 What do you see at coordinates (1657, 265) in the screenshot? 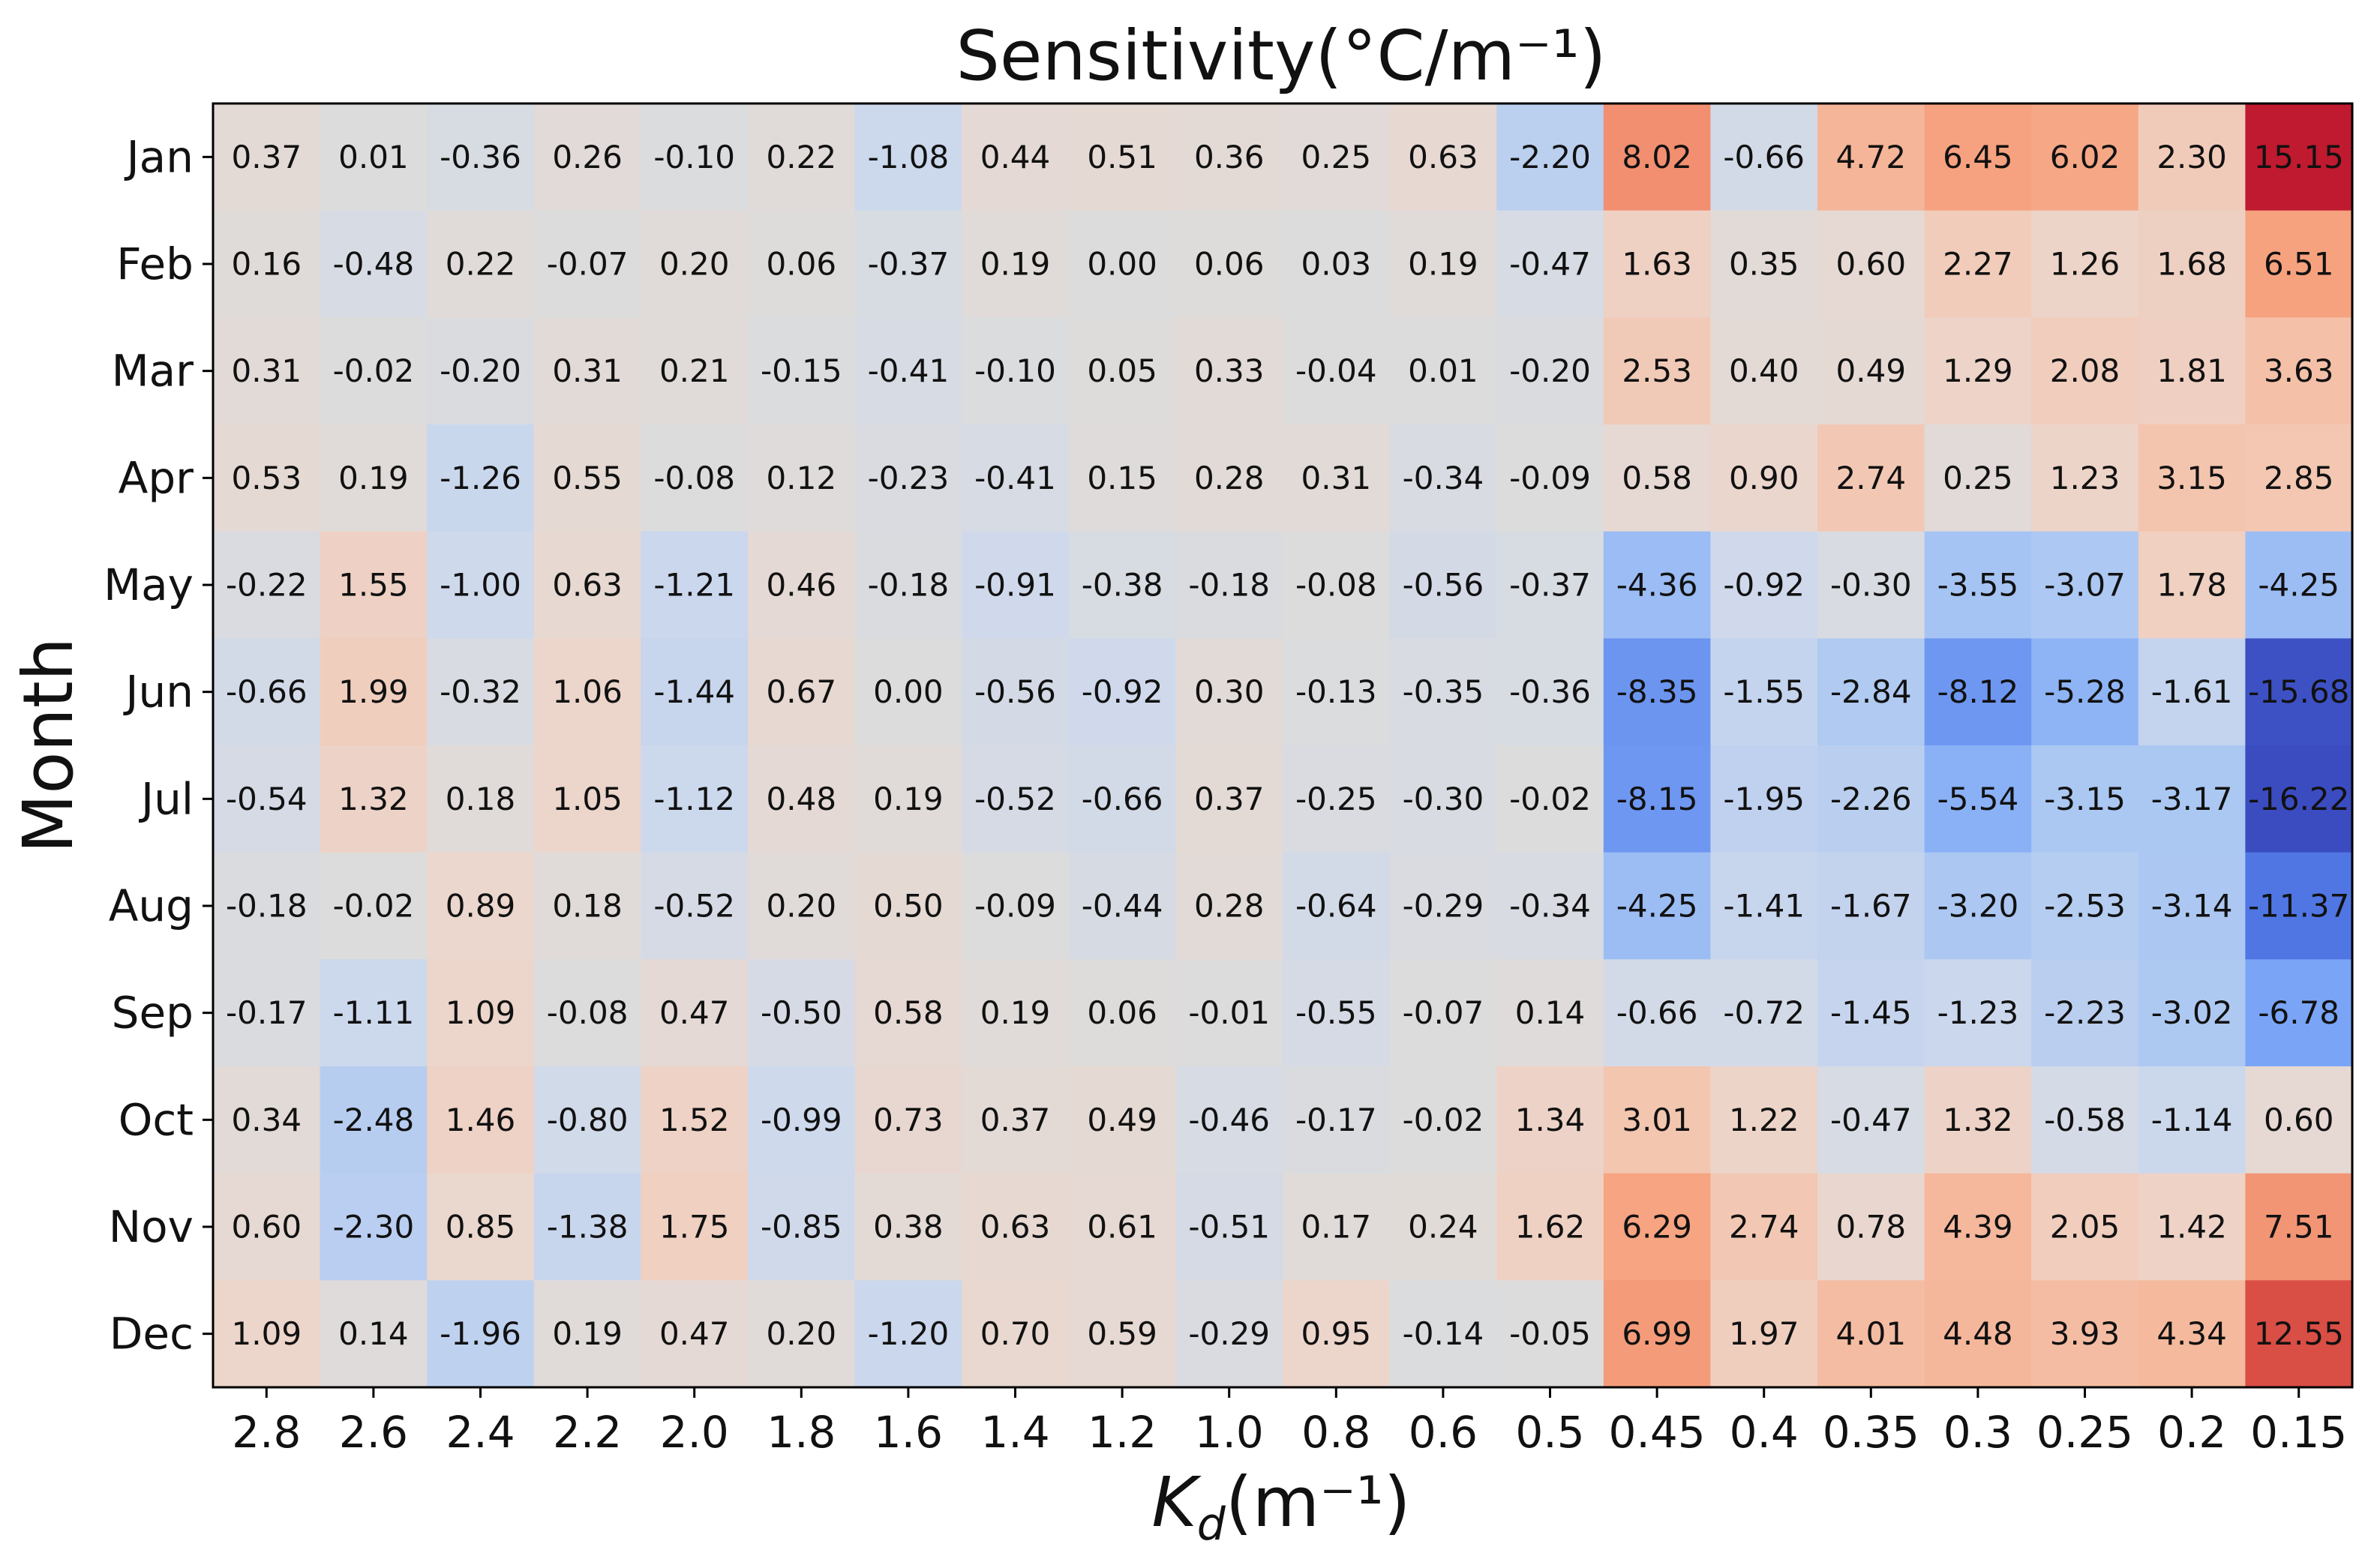
I see `cell-value-label: 1.63` at bounding box center [1657, 265].